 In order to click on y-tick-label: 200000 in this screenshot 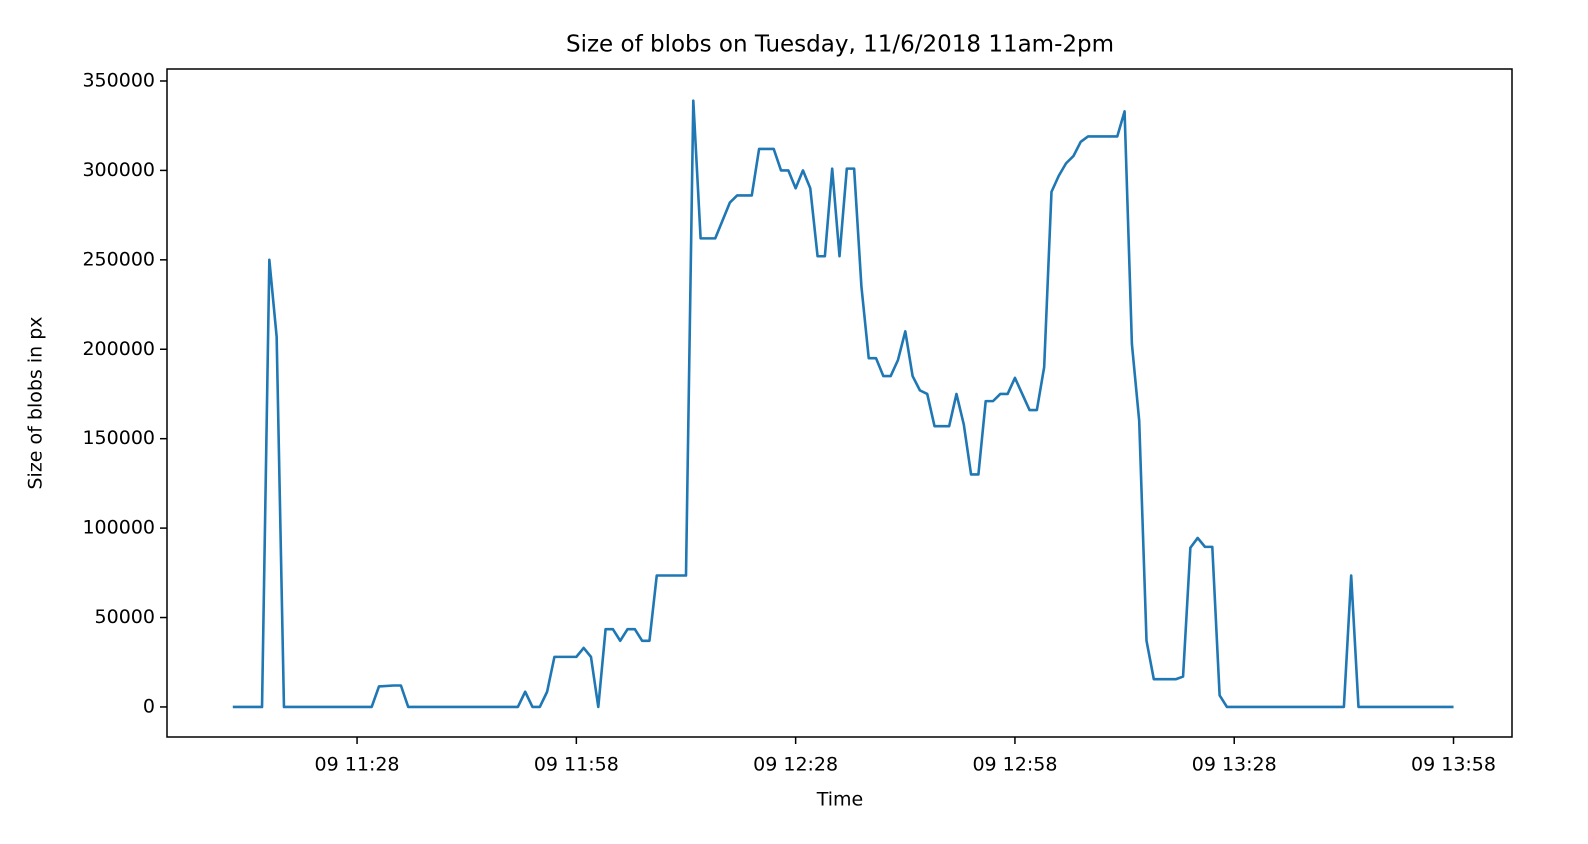, I will do `click(118, 349)`.